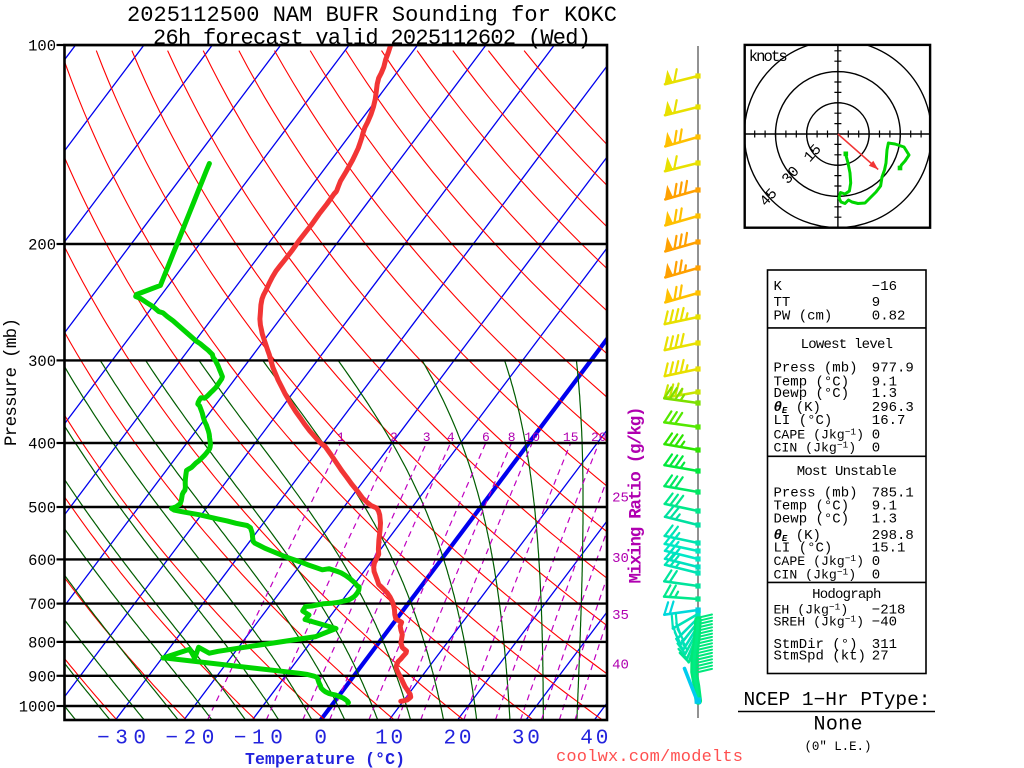 The width and height of the screenshot is (1024, 768). Describe the element at coordinates (893, 536) in the screenshot. I see `svg-text: 298.8` at that location.